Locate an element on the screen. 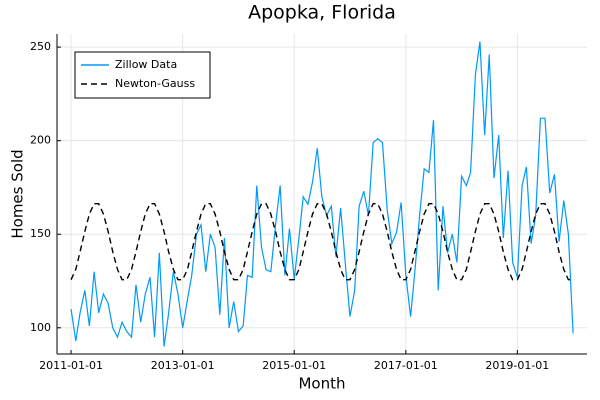  legend-box is located at coordinates (142, 75).